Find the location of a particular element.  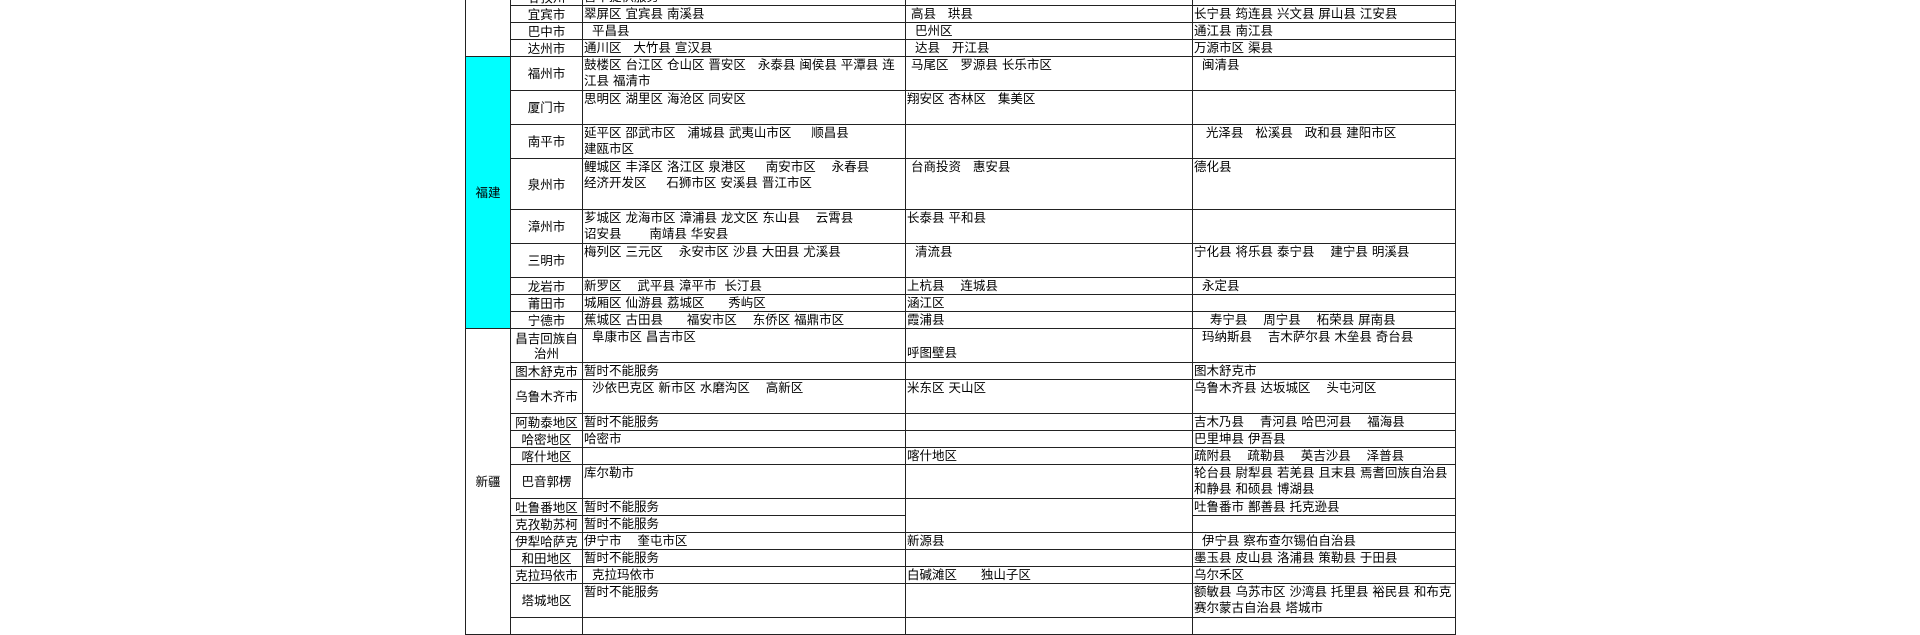

city-cell: 塔城地区 is located at coordinates (546, 600).